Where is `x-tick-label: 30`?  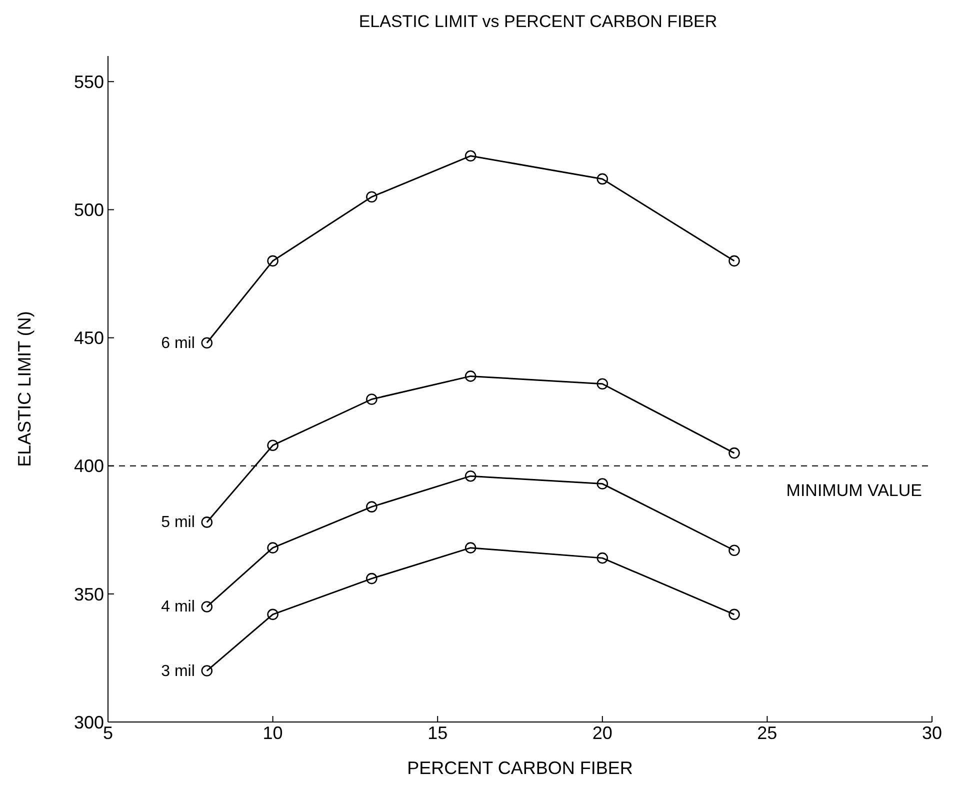
x-tick-label: 30 is located at coordinates (932, 732).